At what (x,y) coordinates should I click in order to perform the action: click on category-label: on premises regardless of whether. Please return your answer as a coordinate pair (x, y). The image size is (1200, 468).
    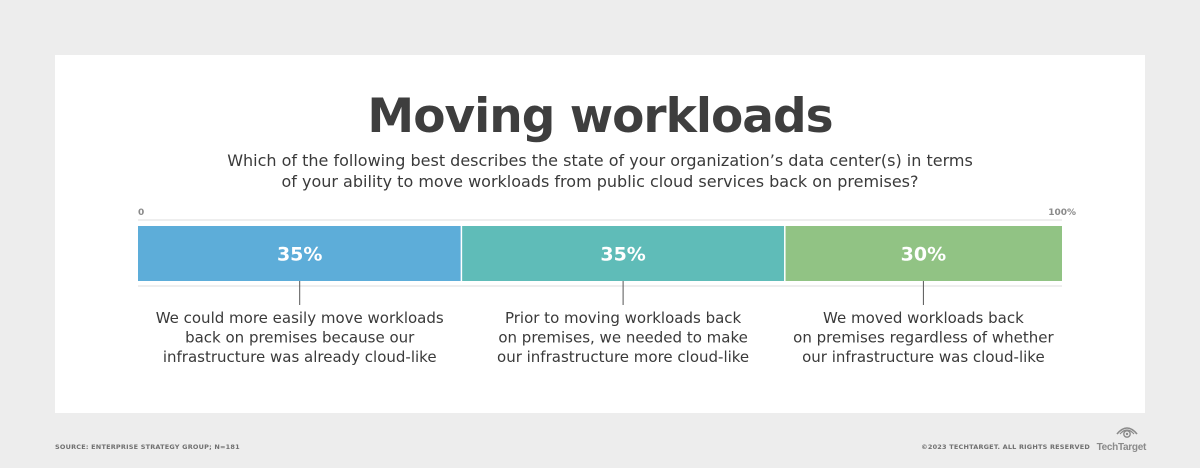
    Looking at the image, I should click on (923, 338).